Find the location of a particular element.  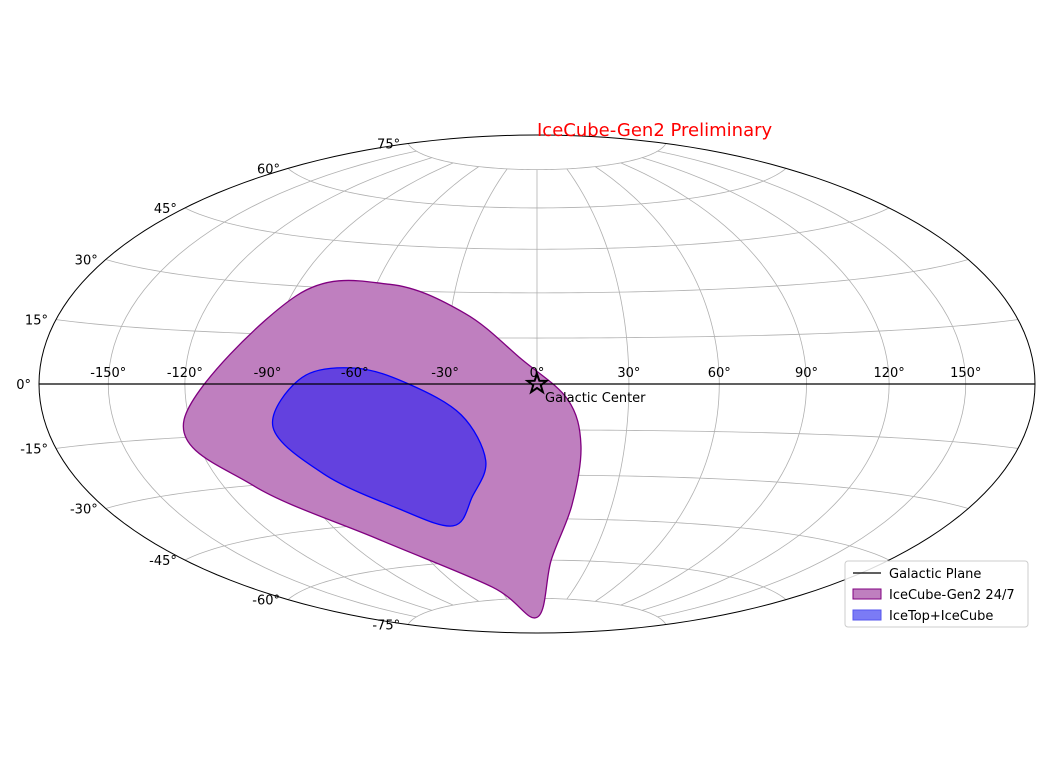

longitude-tick-label: 120° is located at coordinates (888, 373).